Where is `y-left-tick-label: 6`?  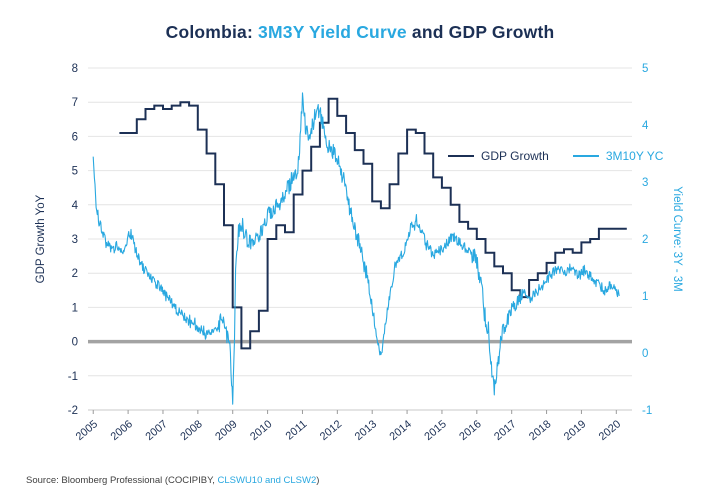 y-left-tick-label: 6 is located at coordinates (75, 137).